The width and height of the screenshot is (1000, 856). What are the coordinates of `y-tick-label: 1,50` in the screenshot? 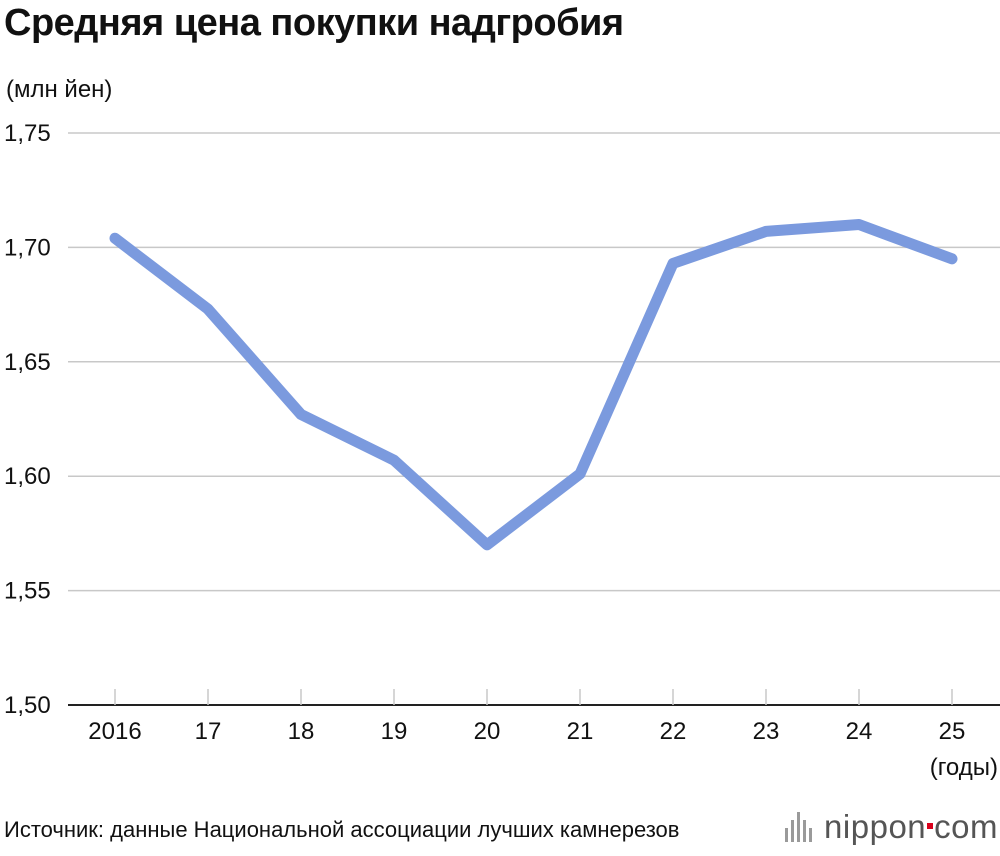 It's located at (27, 705).